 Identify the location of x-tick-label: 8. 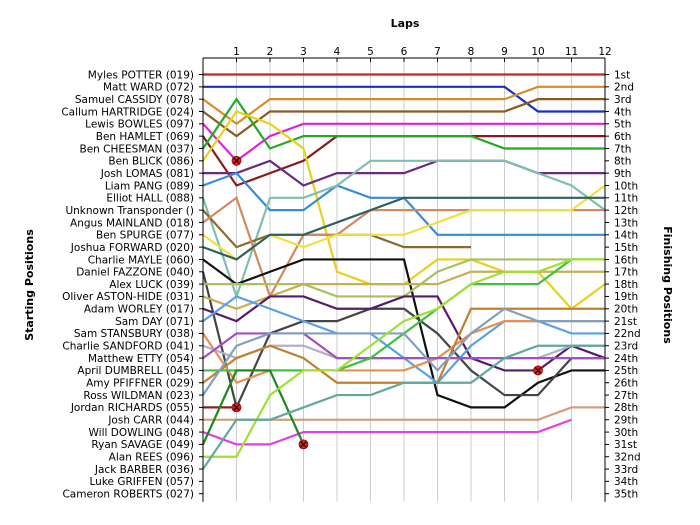
(471, 52).